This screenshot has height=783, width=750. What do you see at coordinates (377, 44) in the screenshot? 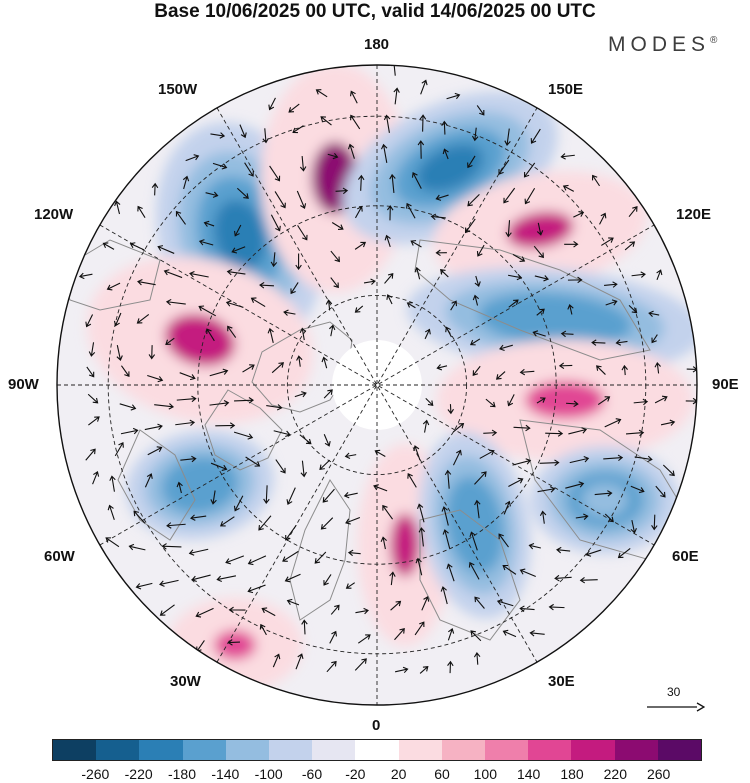
I see `lon-label-180: 180` at bounding box center [377, 44].